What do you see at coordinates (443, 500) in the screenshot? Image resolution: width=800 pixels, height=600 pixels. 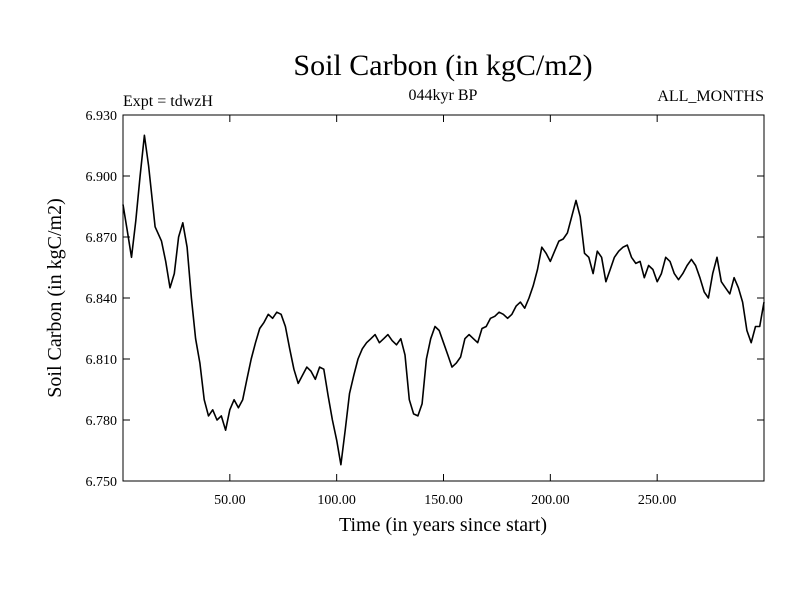 I see `x-tick-label: 150.00` at bounding box center [443, 500].